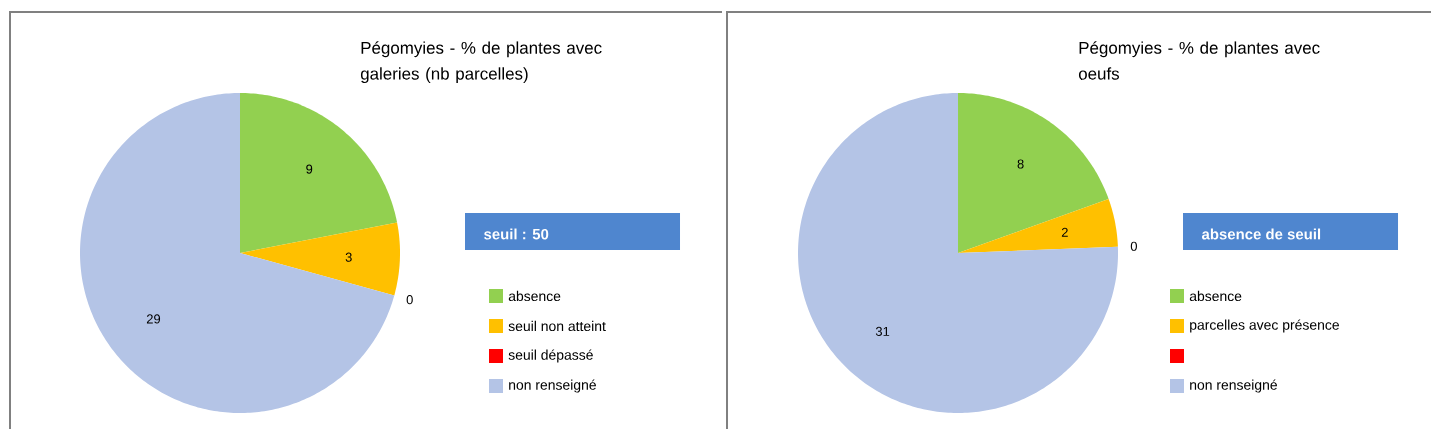  I want to click on data-label: 9, so click(309, 169).